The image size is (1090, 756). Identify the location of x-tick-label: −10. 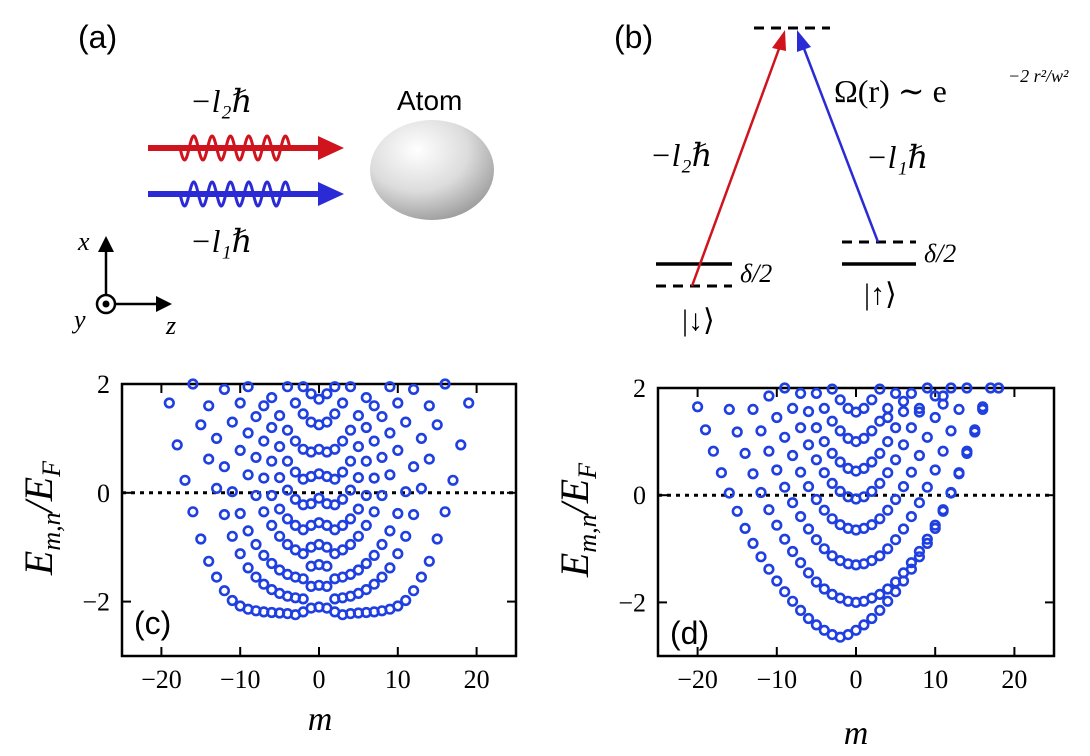
(776, 679).